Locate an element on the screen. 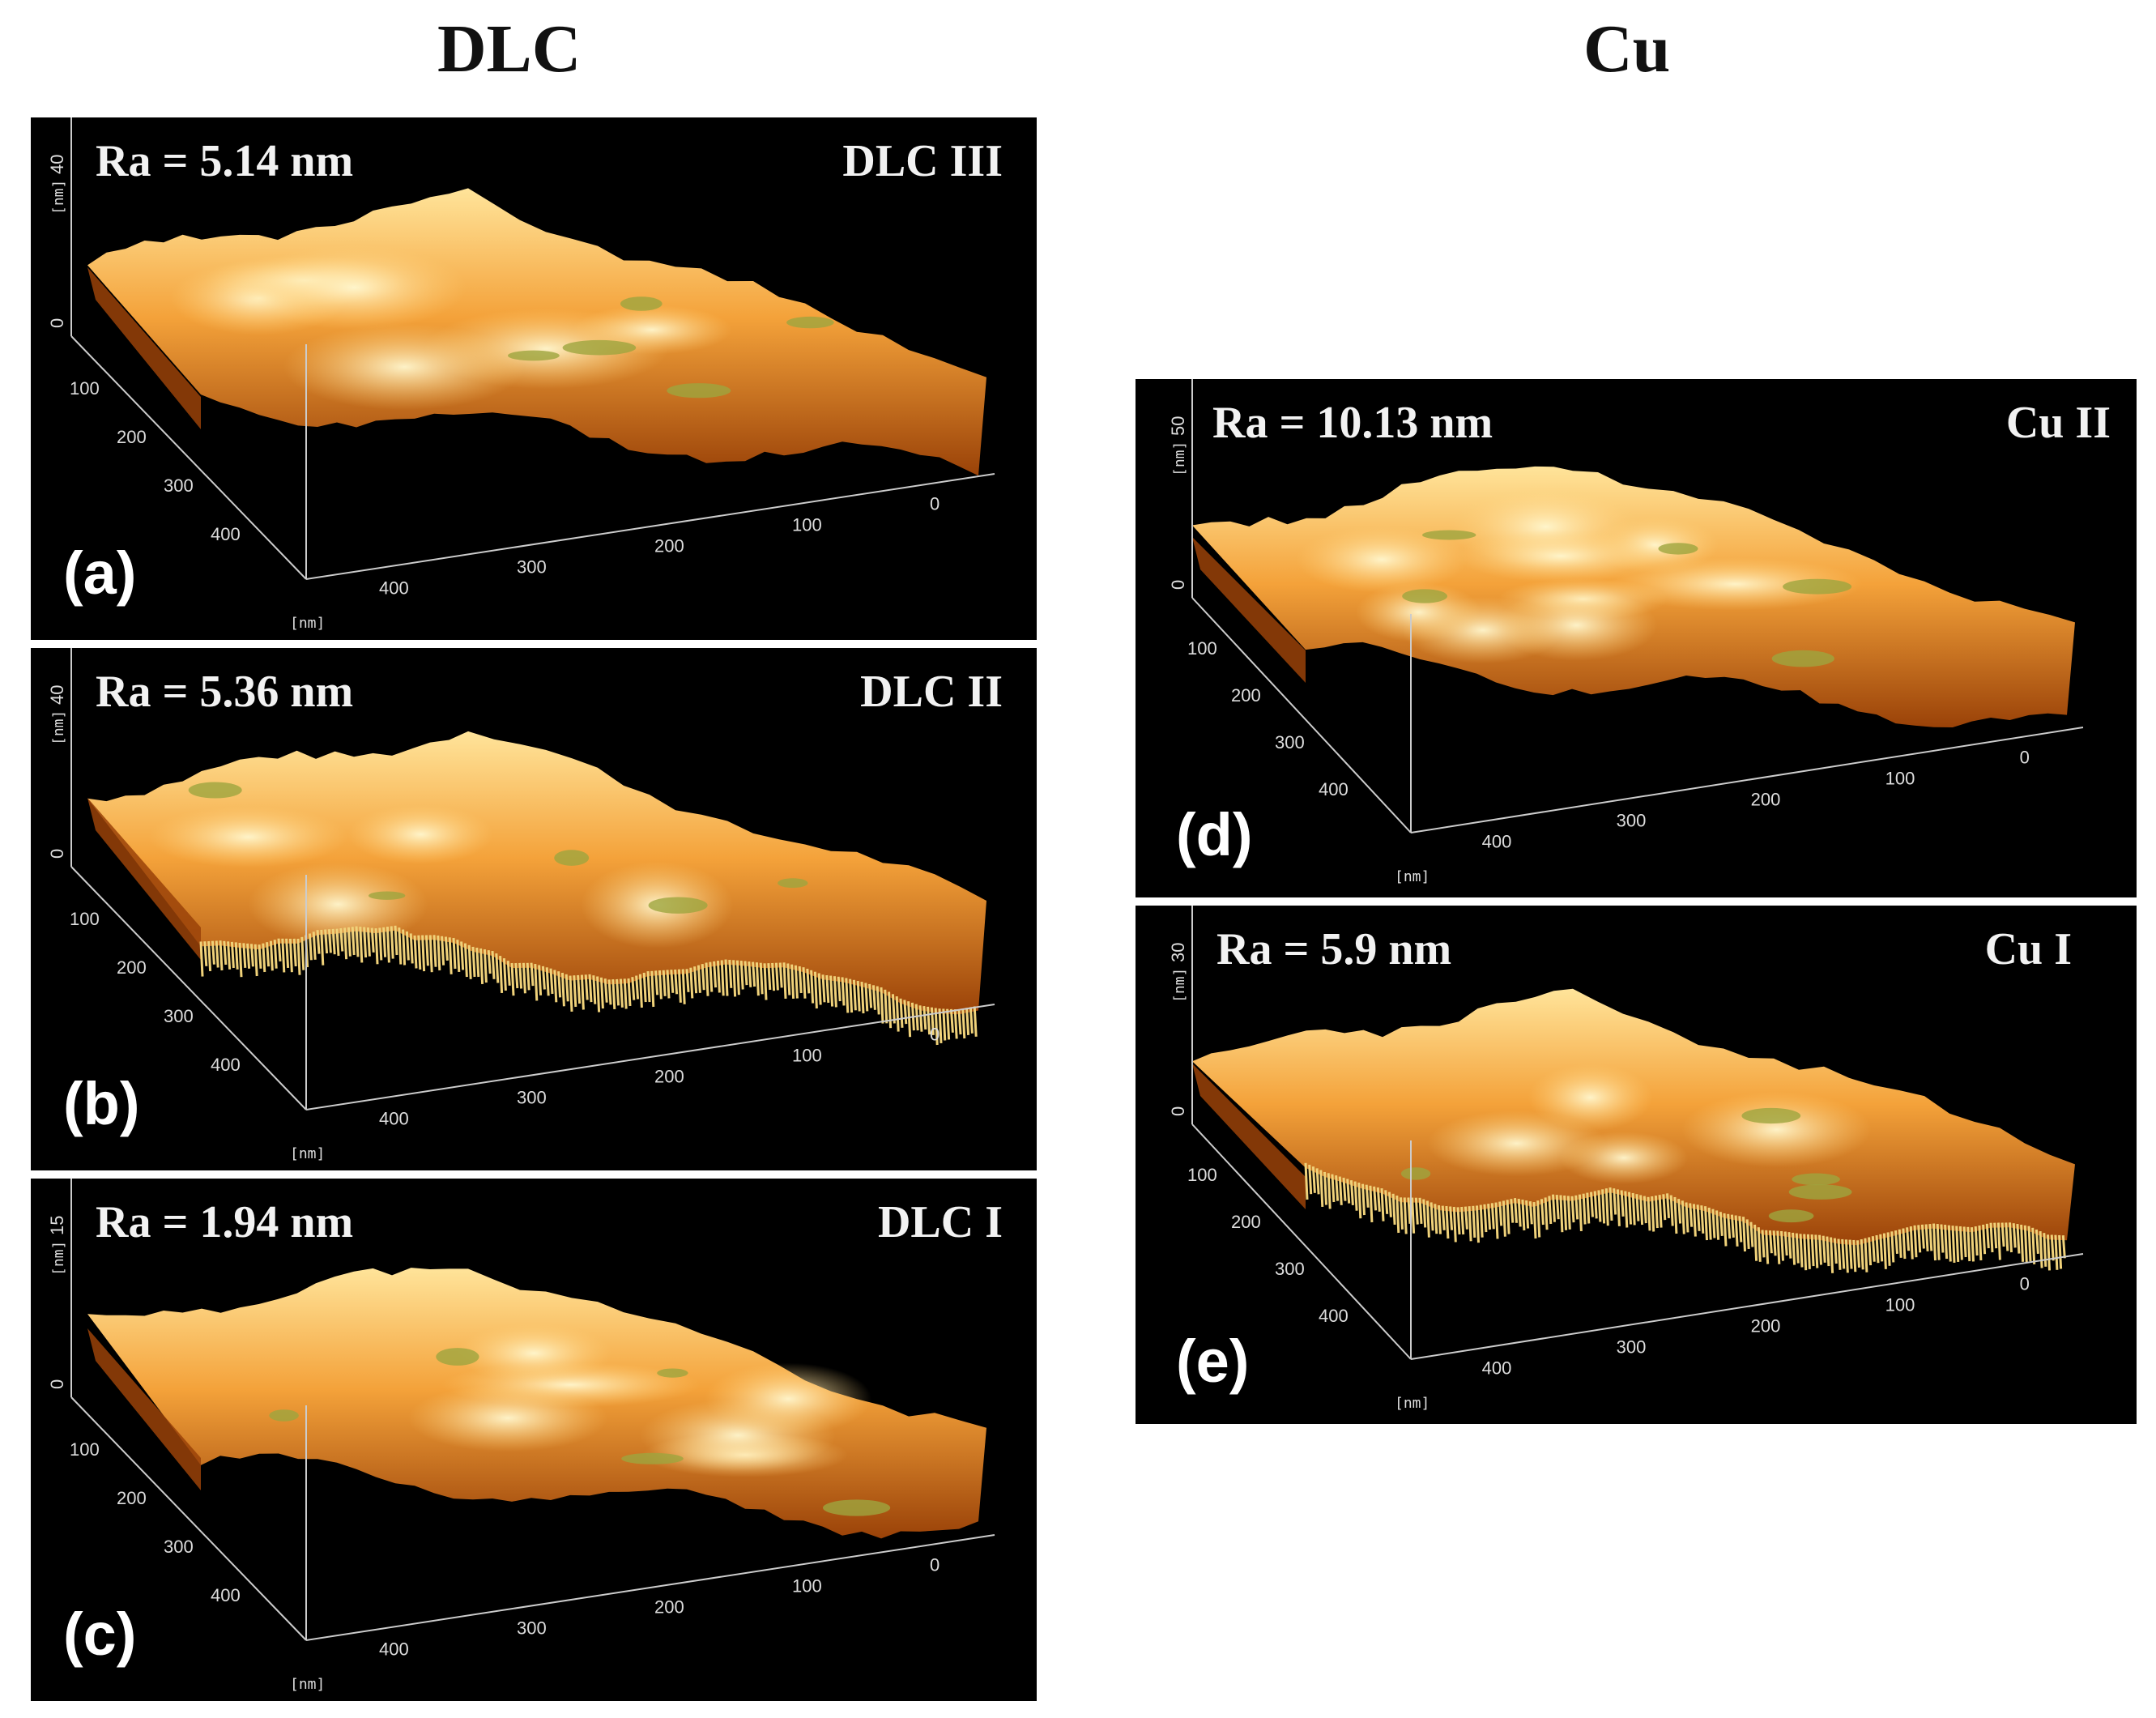 Image resolution: width=2156 pixels, height=1718 pixels. sample-label: DLC III is located at coordinates (922, 161).